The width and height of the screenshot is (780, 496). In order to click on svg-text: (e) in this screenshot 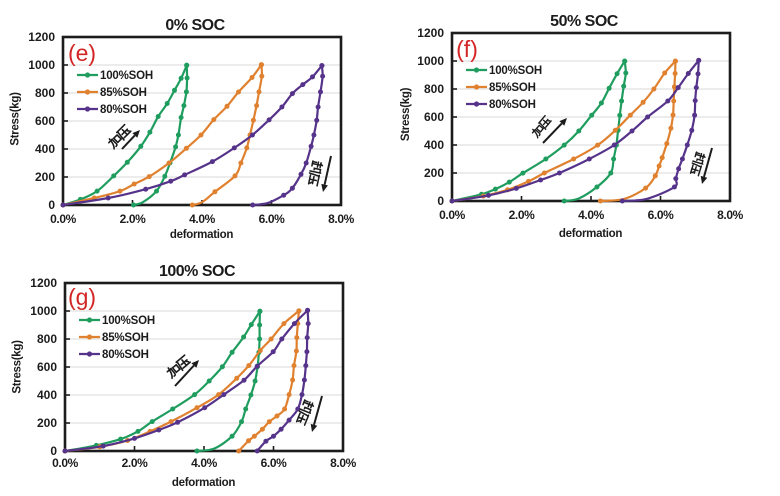, I will do `click(82, 53)`.